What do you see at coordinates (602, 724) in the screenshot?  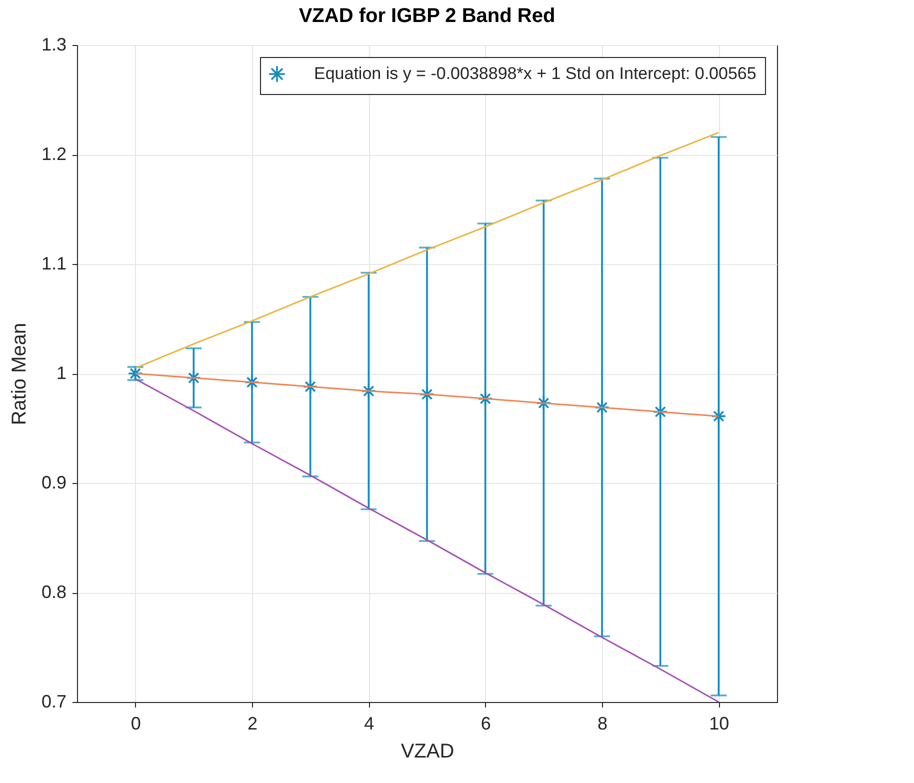 I see `x-tick-label: 8` at bounding box center [602, 724].